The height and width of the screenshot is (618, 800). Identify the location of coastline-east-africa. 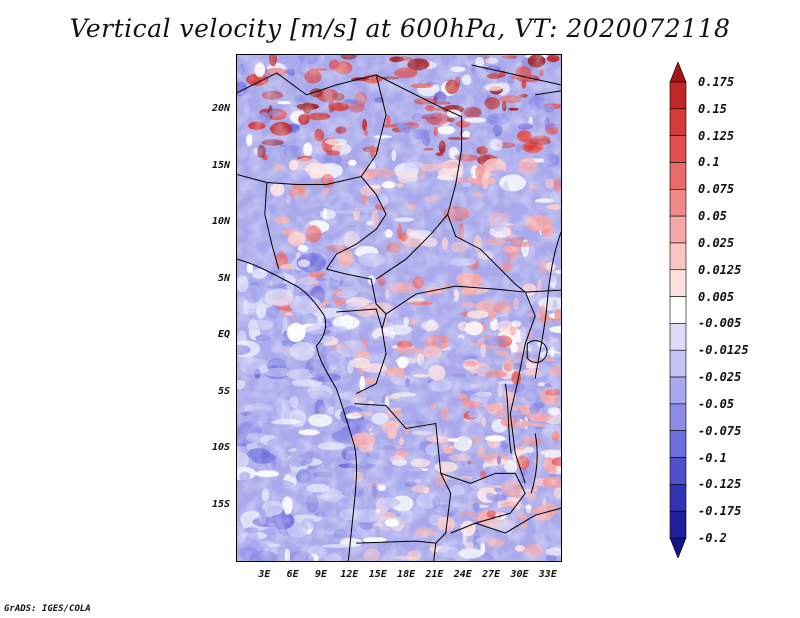
(547, 305).